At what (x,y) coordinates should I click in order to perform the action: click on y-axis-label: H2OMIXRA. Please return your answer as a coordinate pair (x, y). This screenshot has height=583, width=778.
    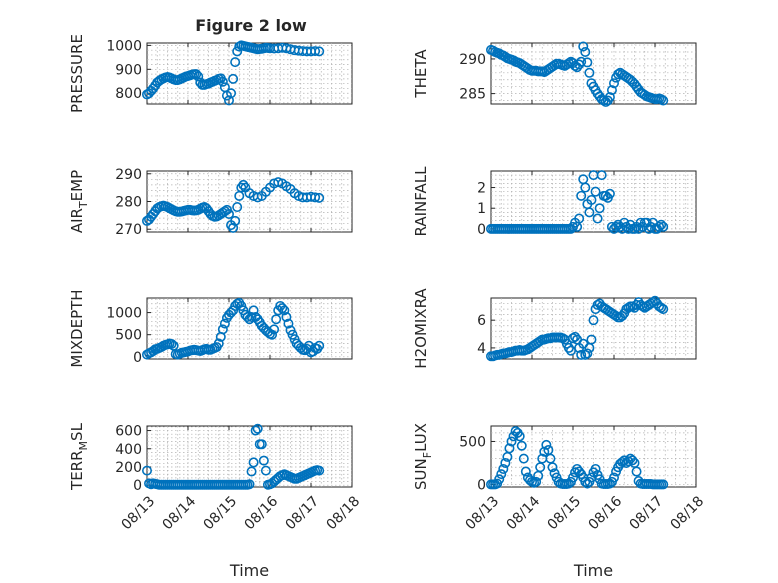
    Looking at the image, I should click on (421, 328).